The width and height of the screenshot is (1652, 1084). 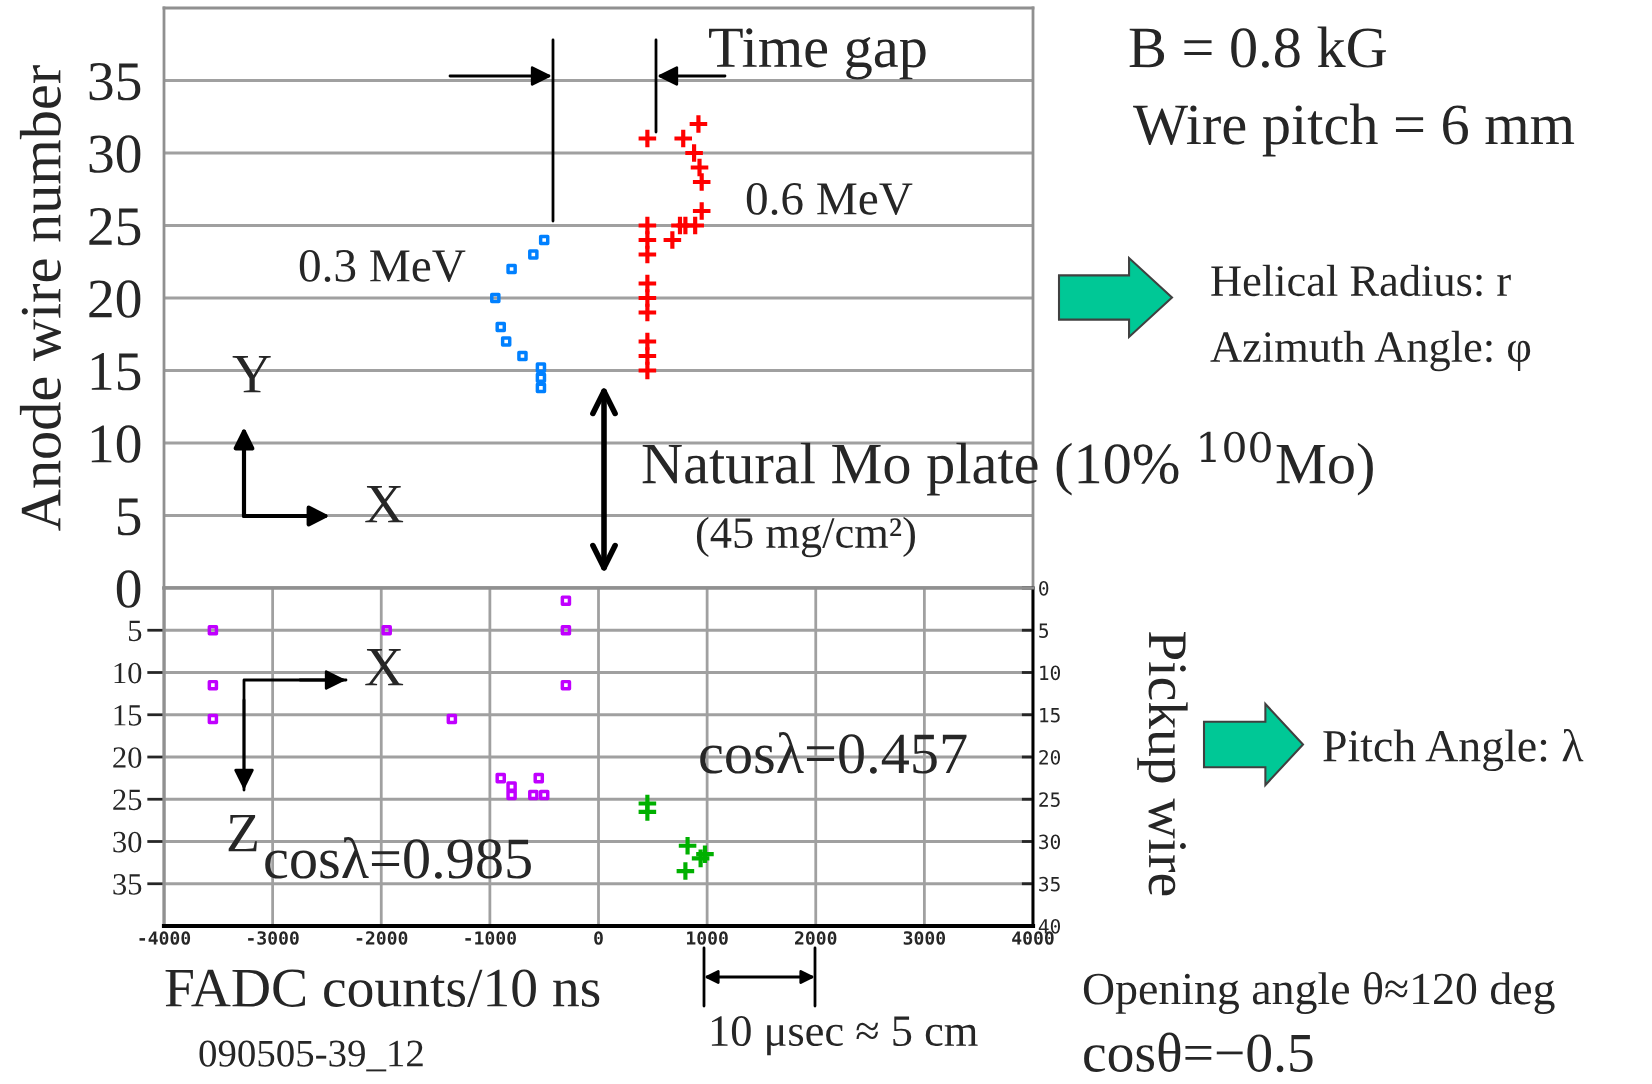 What do you see at coordinates (1354, 130) in the screenshot?
I see `text: Wire pitch = 6 mm` at bounding box center [1354, 130].